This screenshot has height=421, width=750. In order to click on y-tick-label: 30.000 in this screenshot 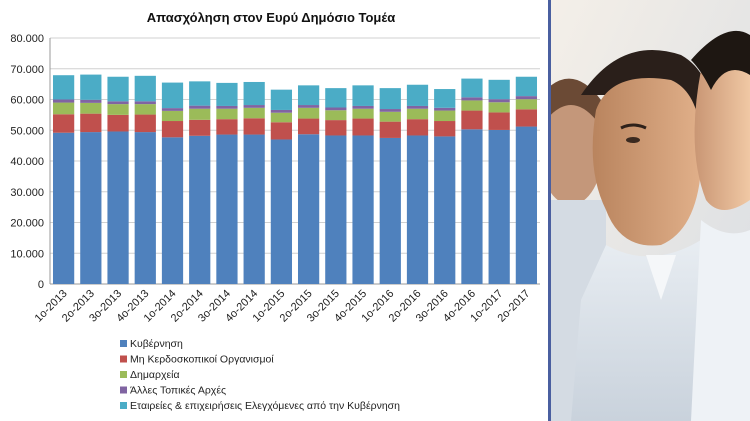, I will do `click(27, 193)`.